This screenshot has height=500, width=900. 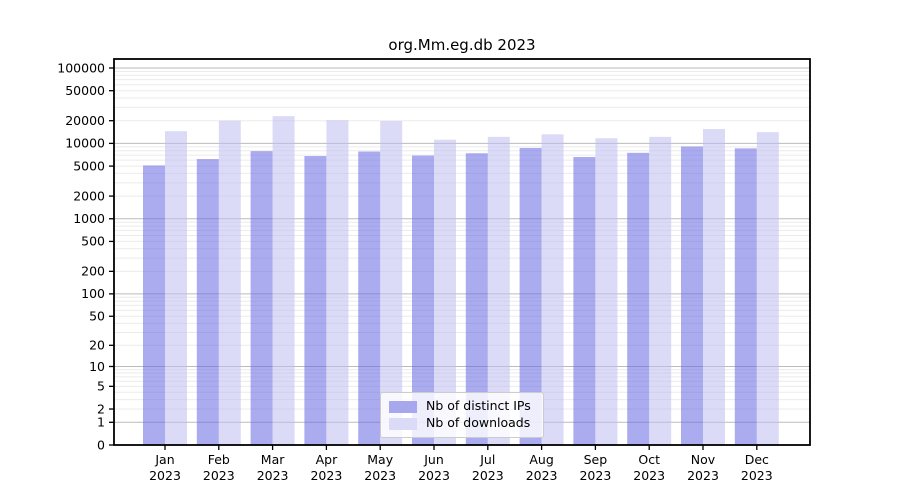 I want to click on chart-title: org.Mm.eg.db 2023, so click(x=462, y=45).